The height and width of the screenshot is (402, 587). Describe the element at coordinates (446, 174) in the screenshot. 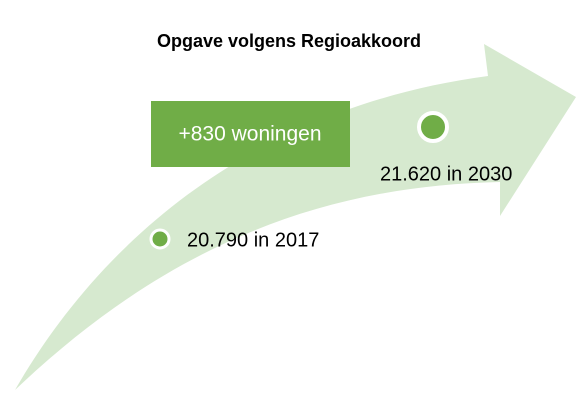

I see `point-label: 21.620 in 2030` at that location.